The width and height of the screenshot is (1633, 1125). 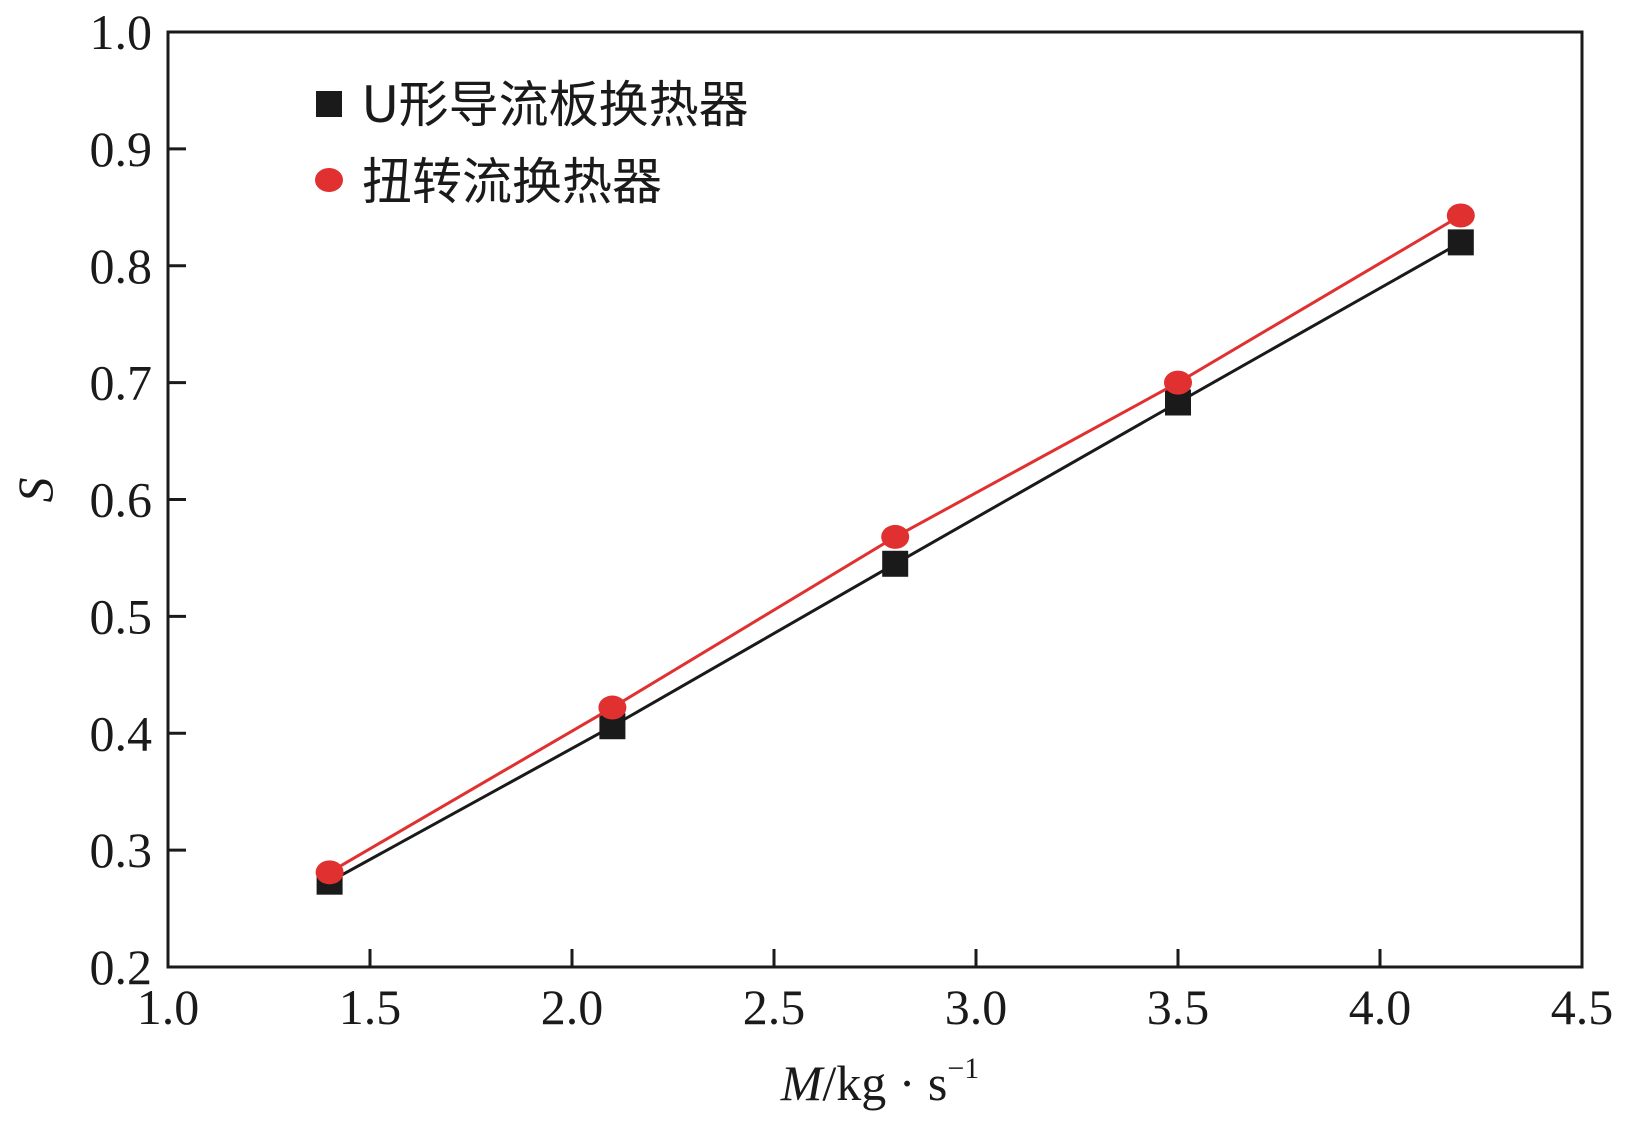 I want to click on y-tick-label: 0.6, so click(x=121, y=500).